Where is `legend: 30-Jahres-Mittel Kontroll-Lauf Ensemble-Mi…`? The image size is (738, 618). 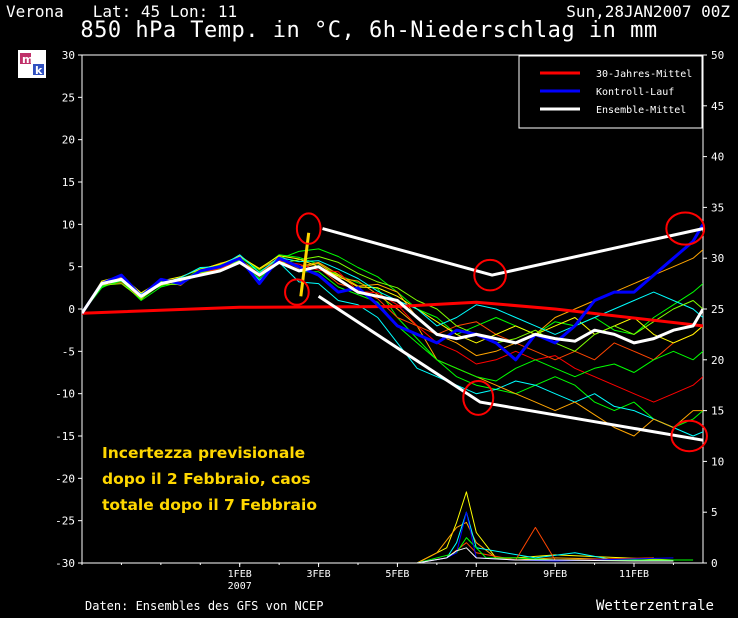 legend: 30-Jahres-Mittel Kontroll-Lauf Ensemble-Mi… is located at coordinates (610, 92).